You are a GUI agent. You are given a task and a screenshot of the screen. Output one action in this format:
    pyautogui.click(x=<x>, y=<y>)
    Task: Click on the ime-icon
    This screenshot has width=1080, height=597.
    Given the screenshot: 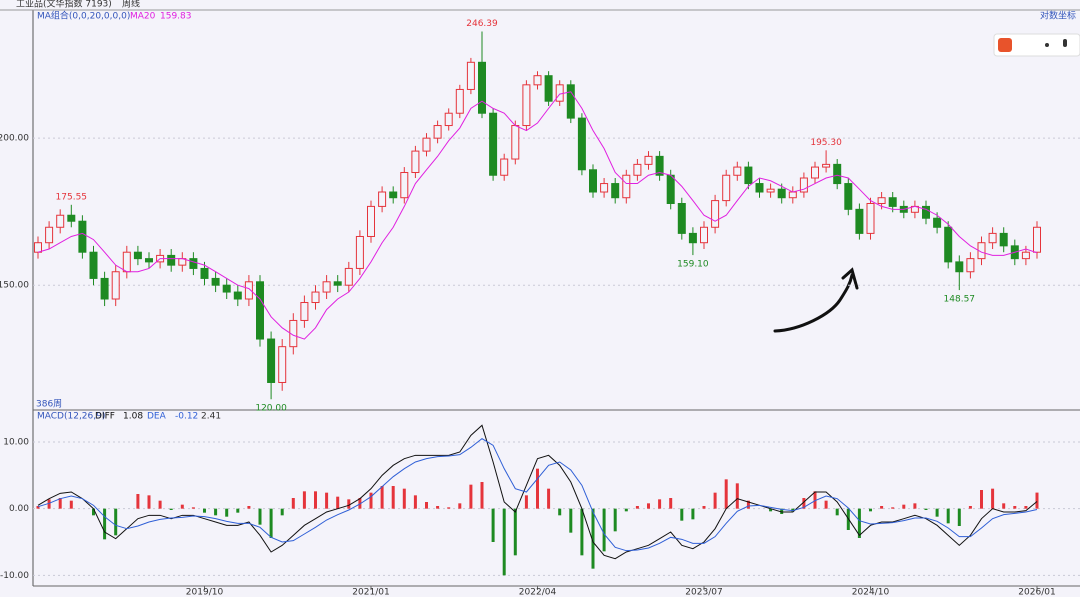 What is the action you would take?
    pyautogui.click(x=1047, y=45)
    